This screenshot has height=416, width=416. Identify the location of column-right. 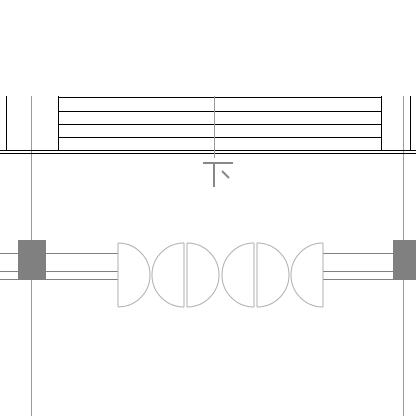
(404, 260).